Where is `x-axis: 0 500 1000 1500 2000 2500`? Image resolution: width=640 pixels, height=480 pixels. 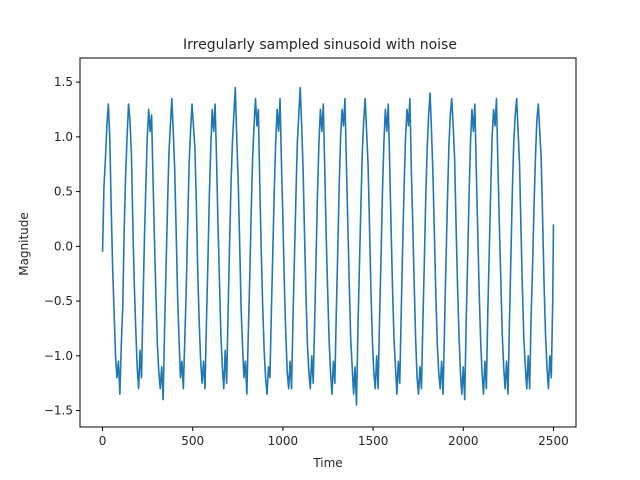
x-axis: 0 500 1000 1500 2000 2500 is located at coordinates (334, 437).